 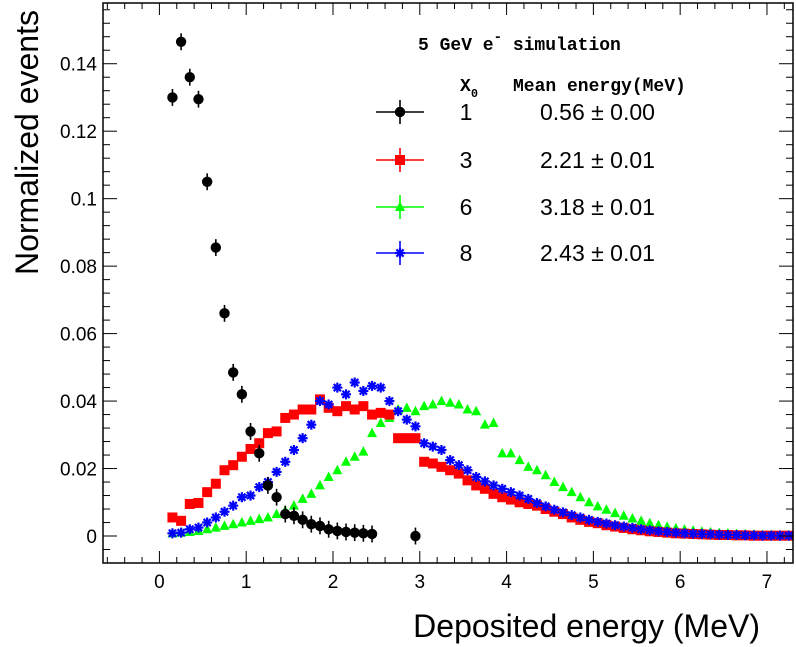 I want to click on legend-entry-8: 8 2.43 ± 0.01, so click(x=515, y=253).